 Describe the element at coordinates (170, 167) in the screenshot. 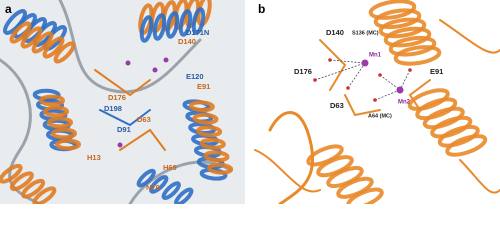

I see `residue-label: H69` at that location.